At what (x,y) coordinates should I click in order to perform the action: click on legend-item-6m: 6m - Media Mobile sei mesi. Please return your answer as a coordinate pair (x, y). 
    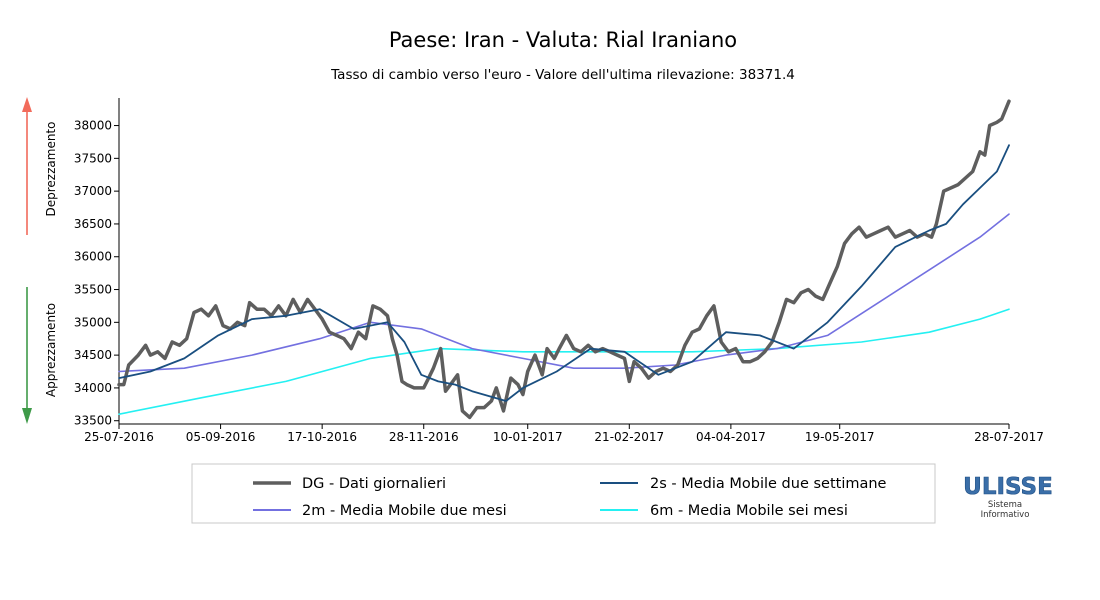
    Looking at the image, I should click on (724, 511).